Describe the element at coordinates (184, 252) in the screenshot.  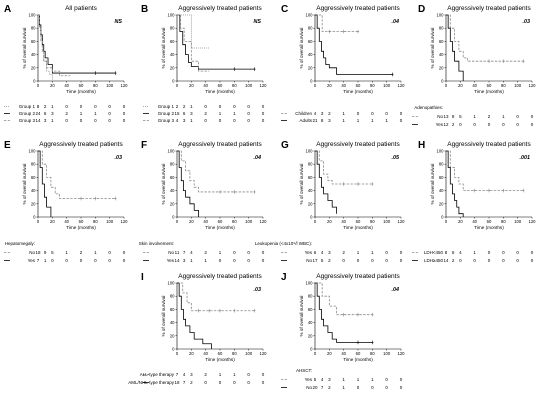
I see `risk-count: 7` at that location.